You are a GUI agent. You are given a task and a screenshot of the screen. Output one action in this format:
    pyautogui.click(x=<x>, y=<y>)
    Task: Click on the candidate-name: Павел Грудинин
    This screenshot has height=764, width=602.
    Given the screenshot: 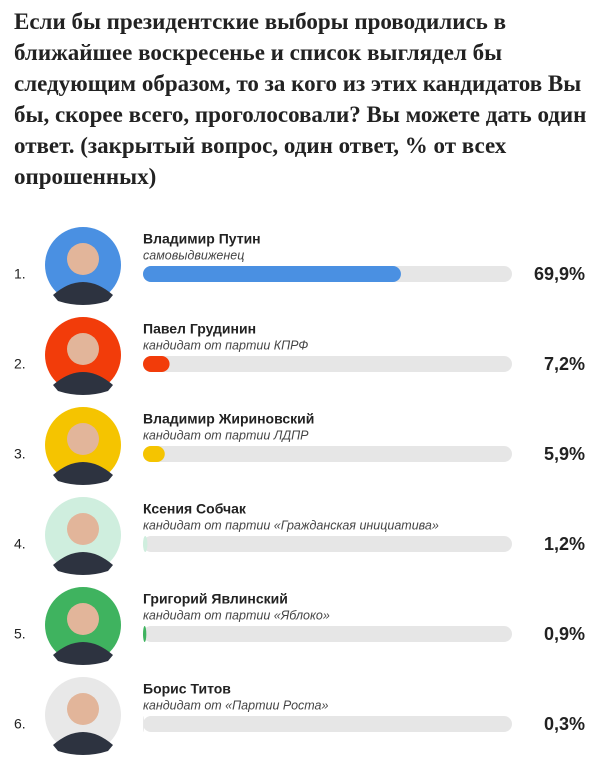 What is the action you would take?
    pyautogui.click(x=199, y=329)
    